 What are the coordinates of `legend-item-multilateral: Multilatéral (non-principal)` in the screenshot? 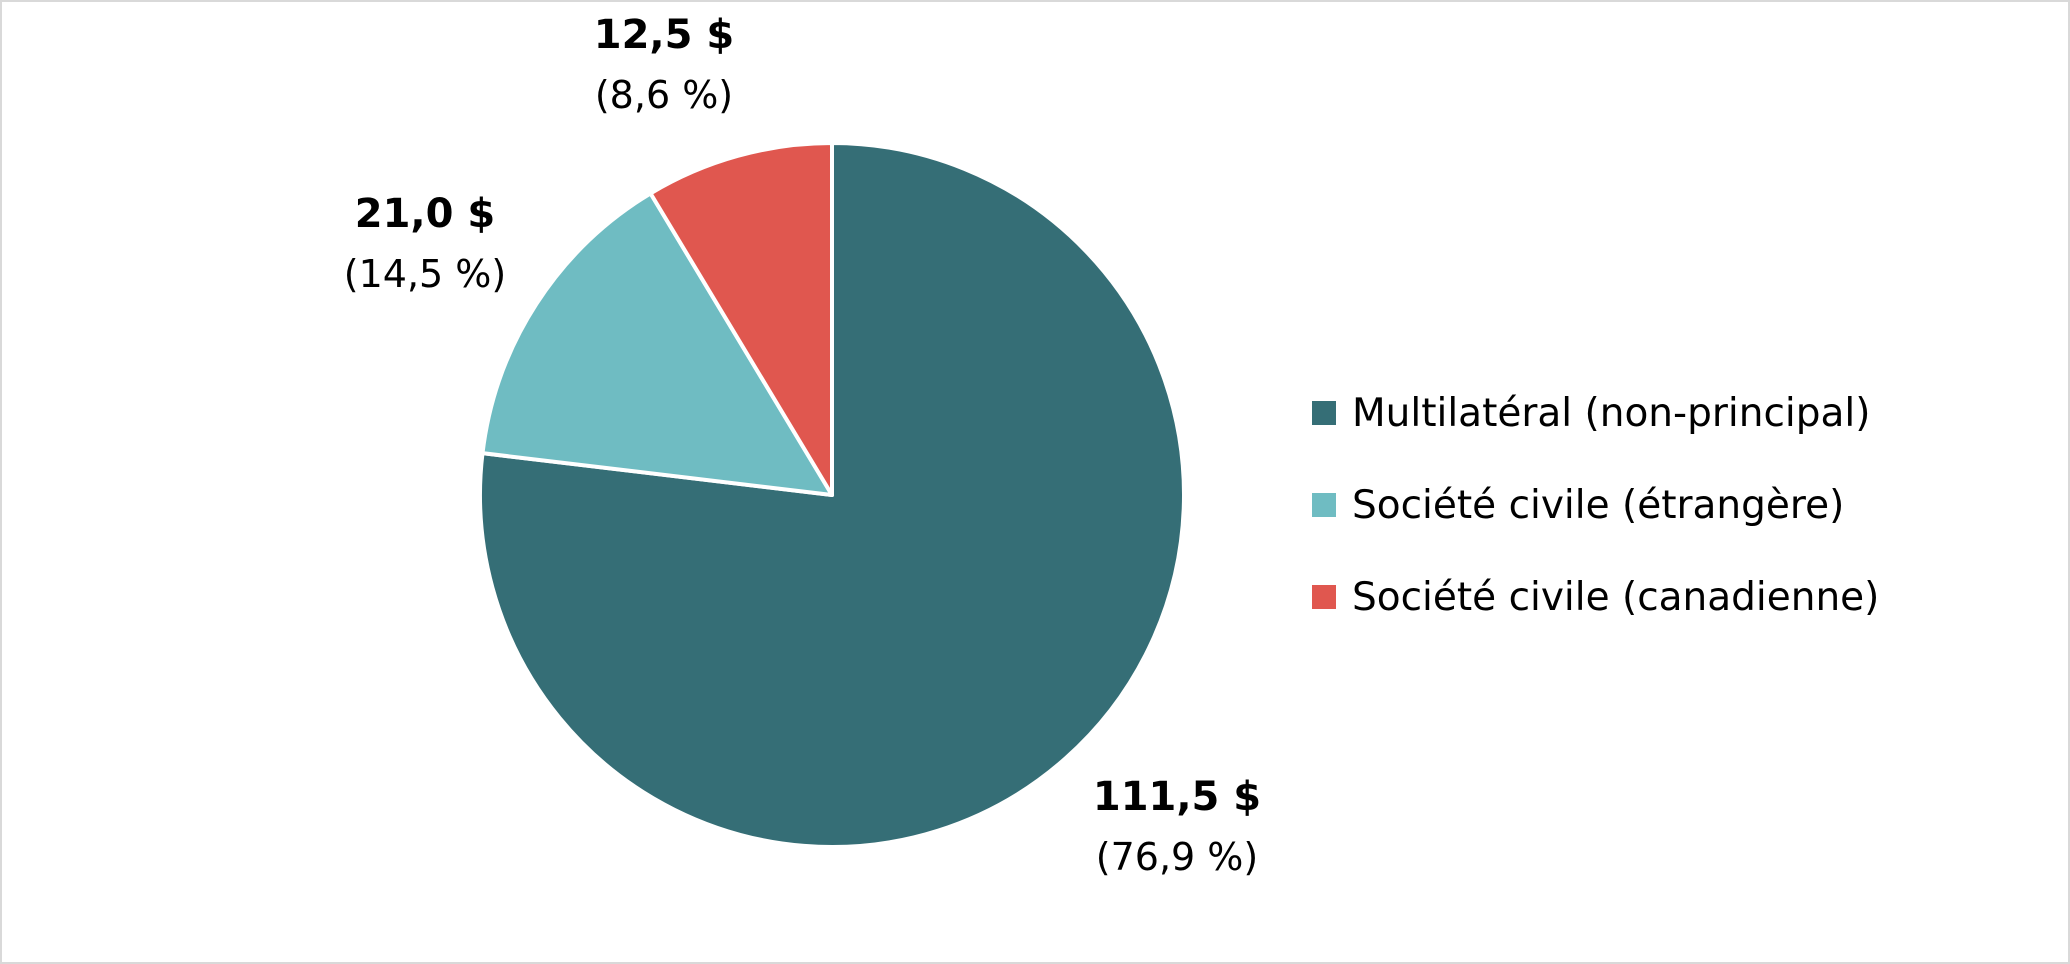 It's located at (1595, 413).